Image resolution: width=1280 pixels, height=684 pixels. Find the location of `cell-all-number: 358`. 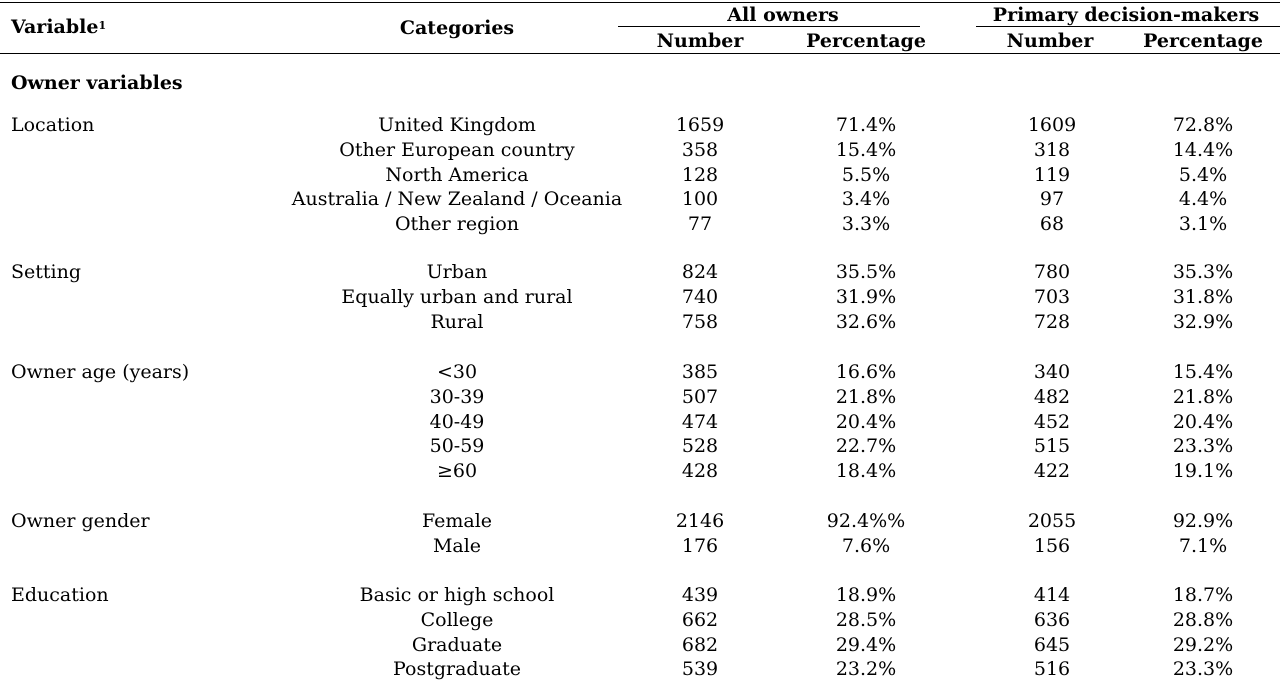

cell-all-number: 358 is located at coordinates (700, 150).